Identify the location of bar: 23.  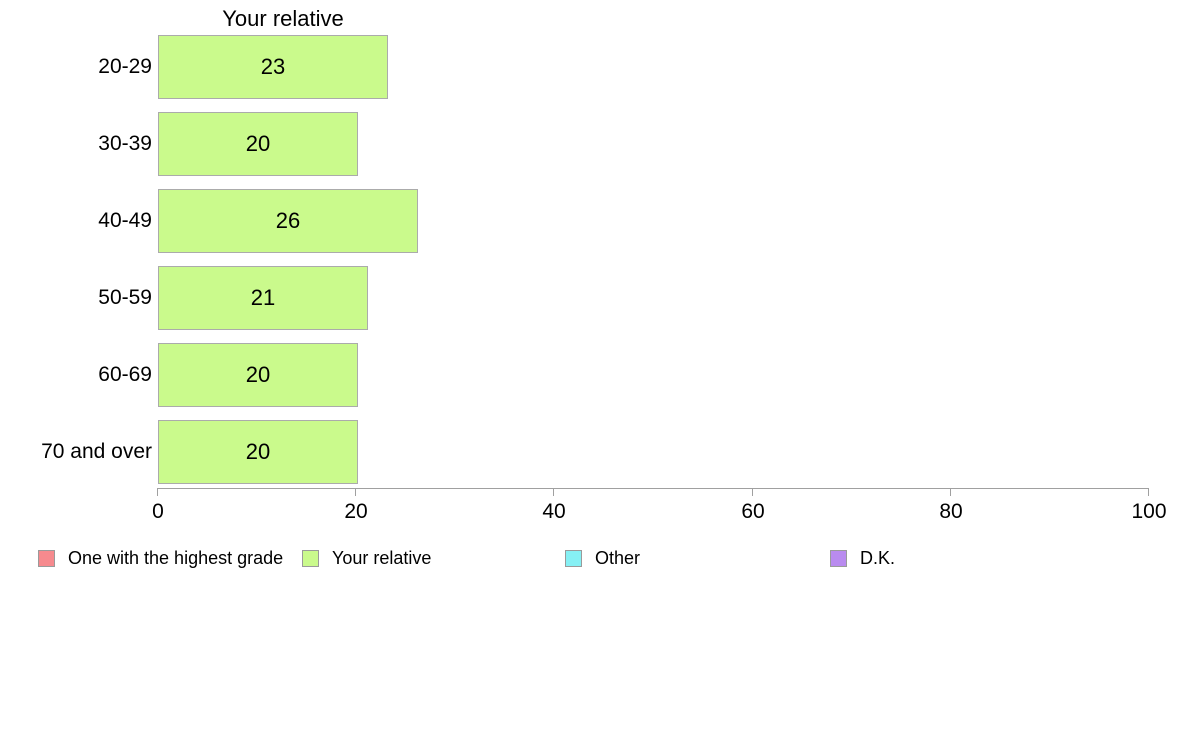
(273, 67).